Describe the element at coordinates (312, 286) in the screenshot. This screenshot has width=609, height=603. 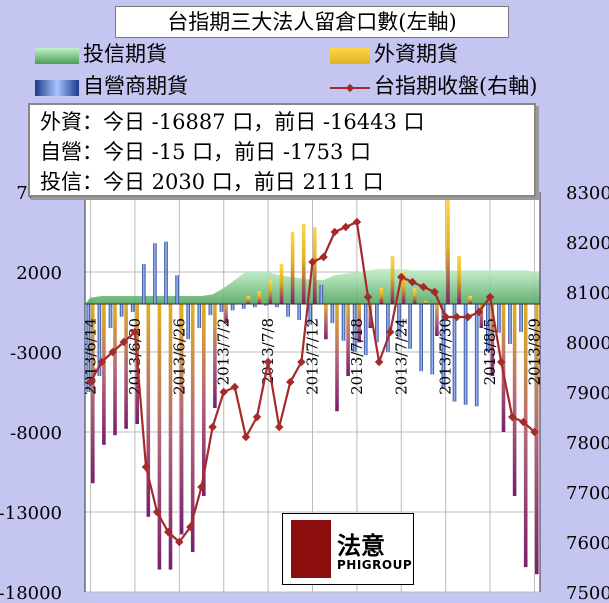
I see `invest-area` at that location.